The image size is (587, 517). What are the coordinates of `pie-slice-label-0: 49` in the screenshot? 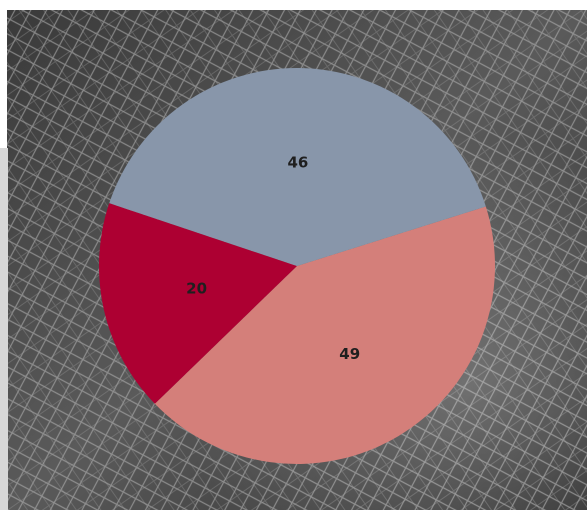 It's located at (349, 354).